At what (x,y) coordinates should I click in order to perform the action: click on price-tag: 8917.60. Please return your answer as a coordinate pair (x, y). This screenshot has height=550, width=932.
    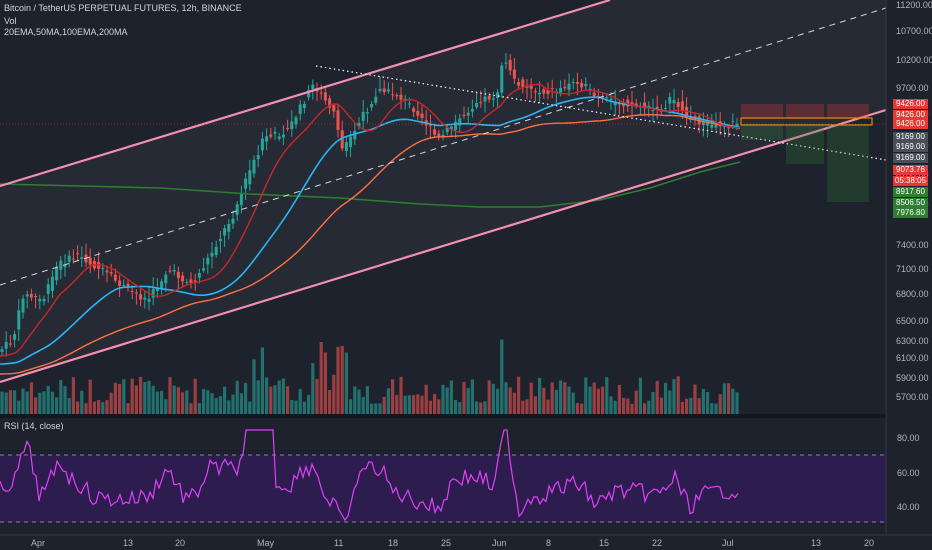
    Looking at the image, I should click on (910, 192).